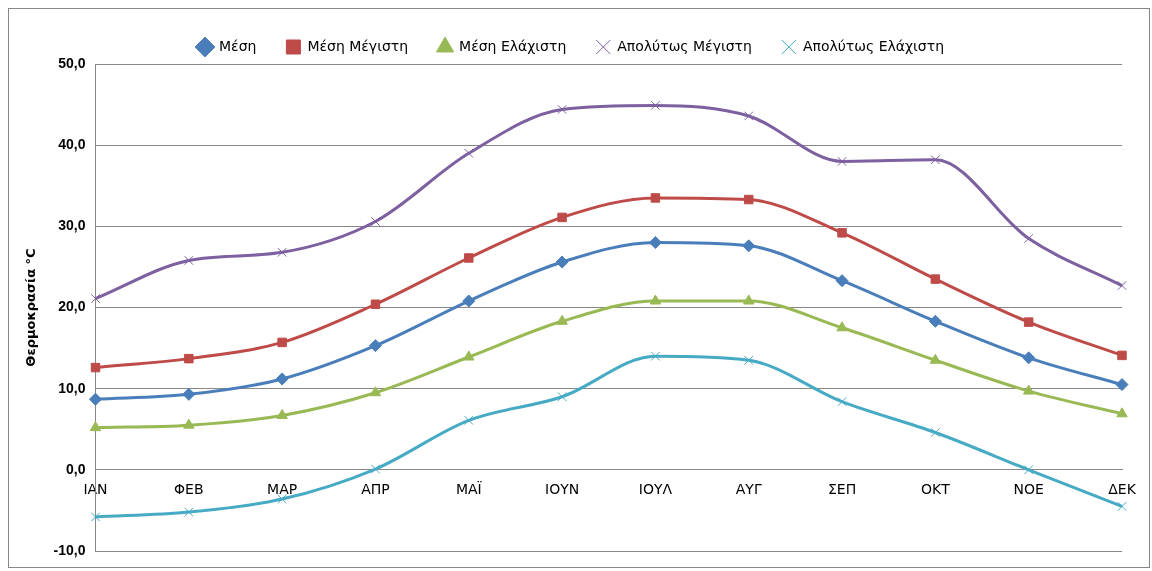  What do you see at coordinates (95, 488) in the screenshot?
I see `x-tick-label: ΙΑΝ` at bounding box center [95, 488].